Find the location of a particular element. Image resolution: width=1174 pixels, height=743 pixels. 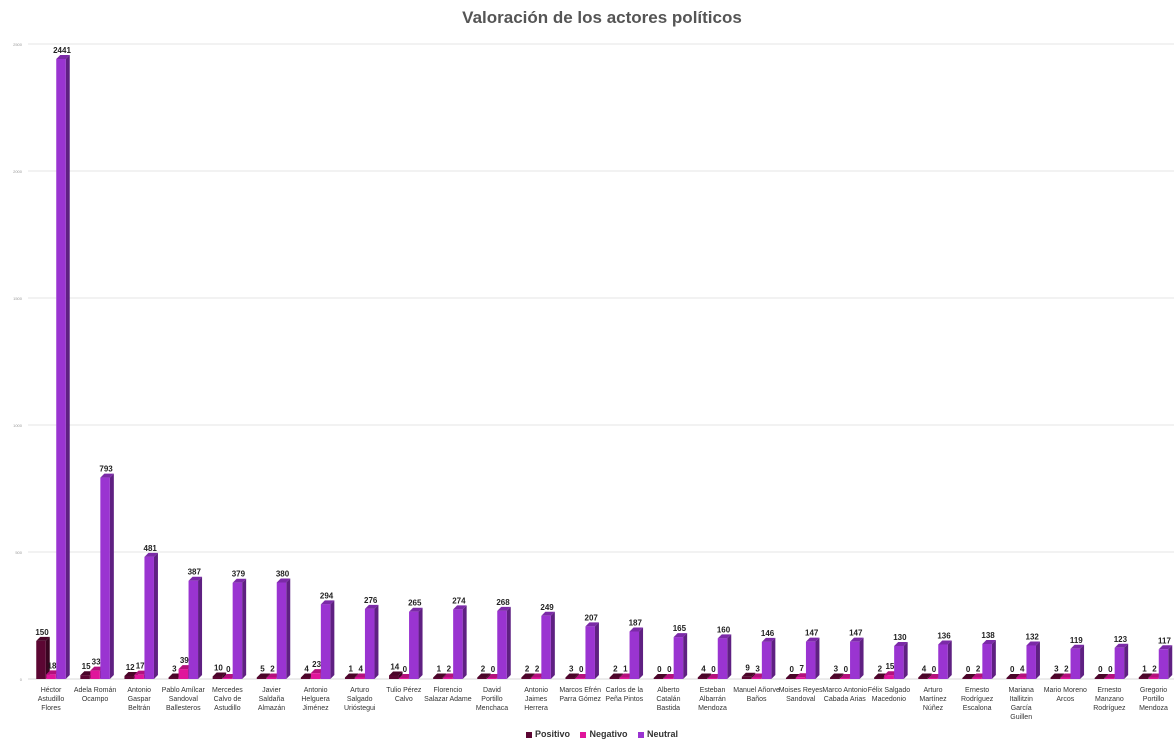

data-label: 274 is located at coordinates (459, 600).